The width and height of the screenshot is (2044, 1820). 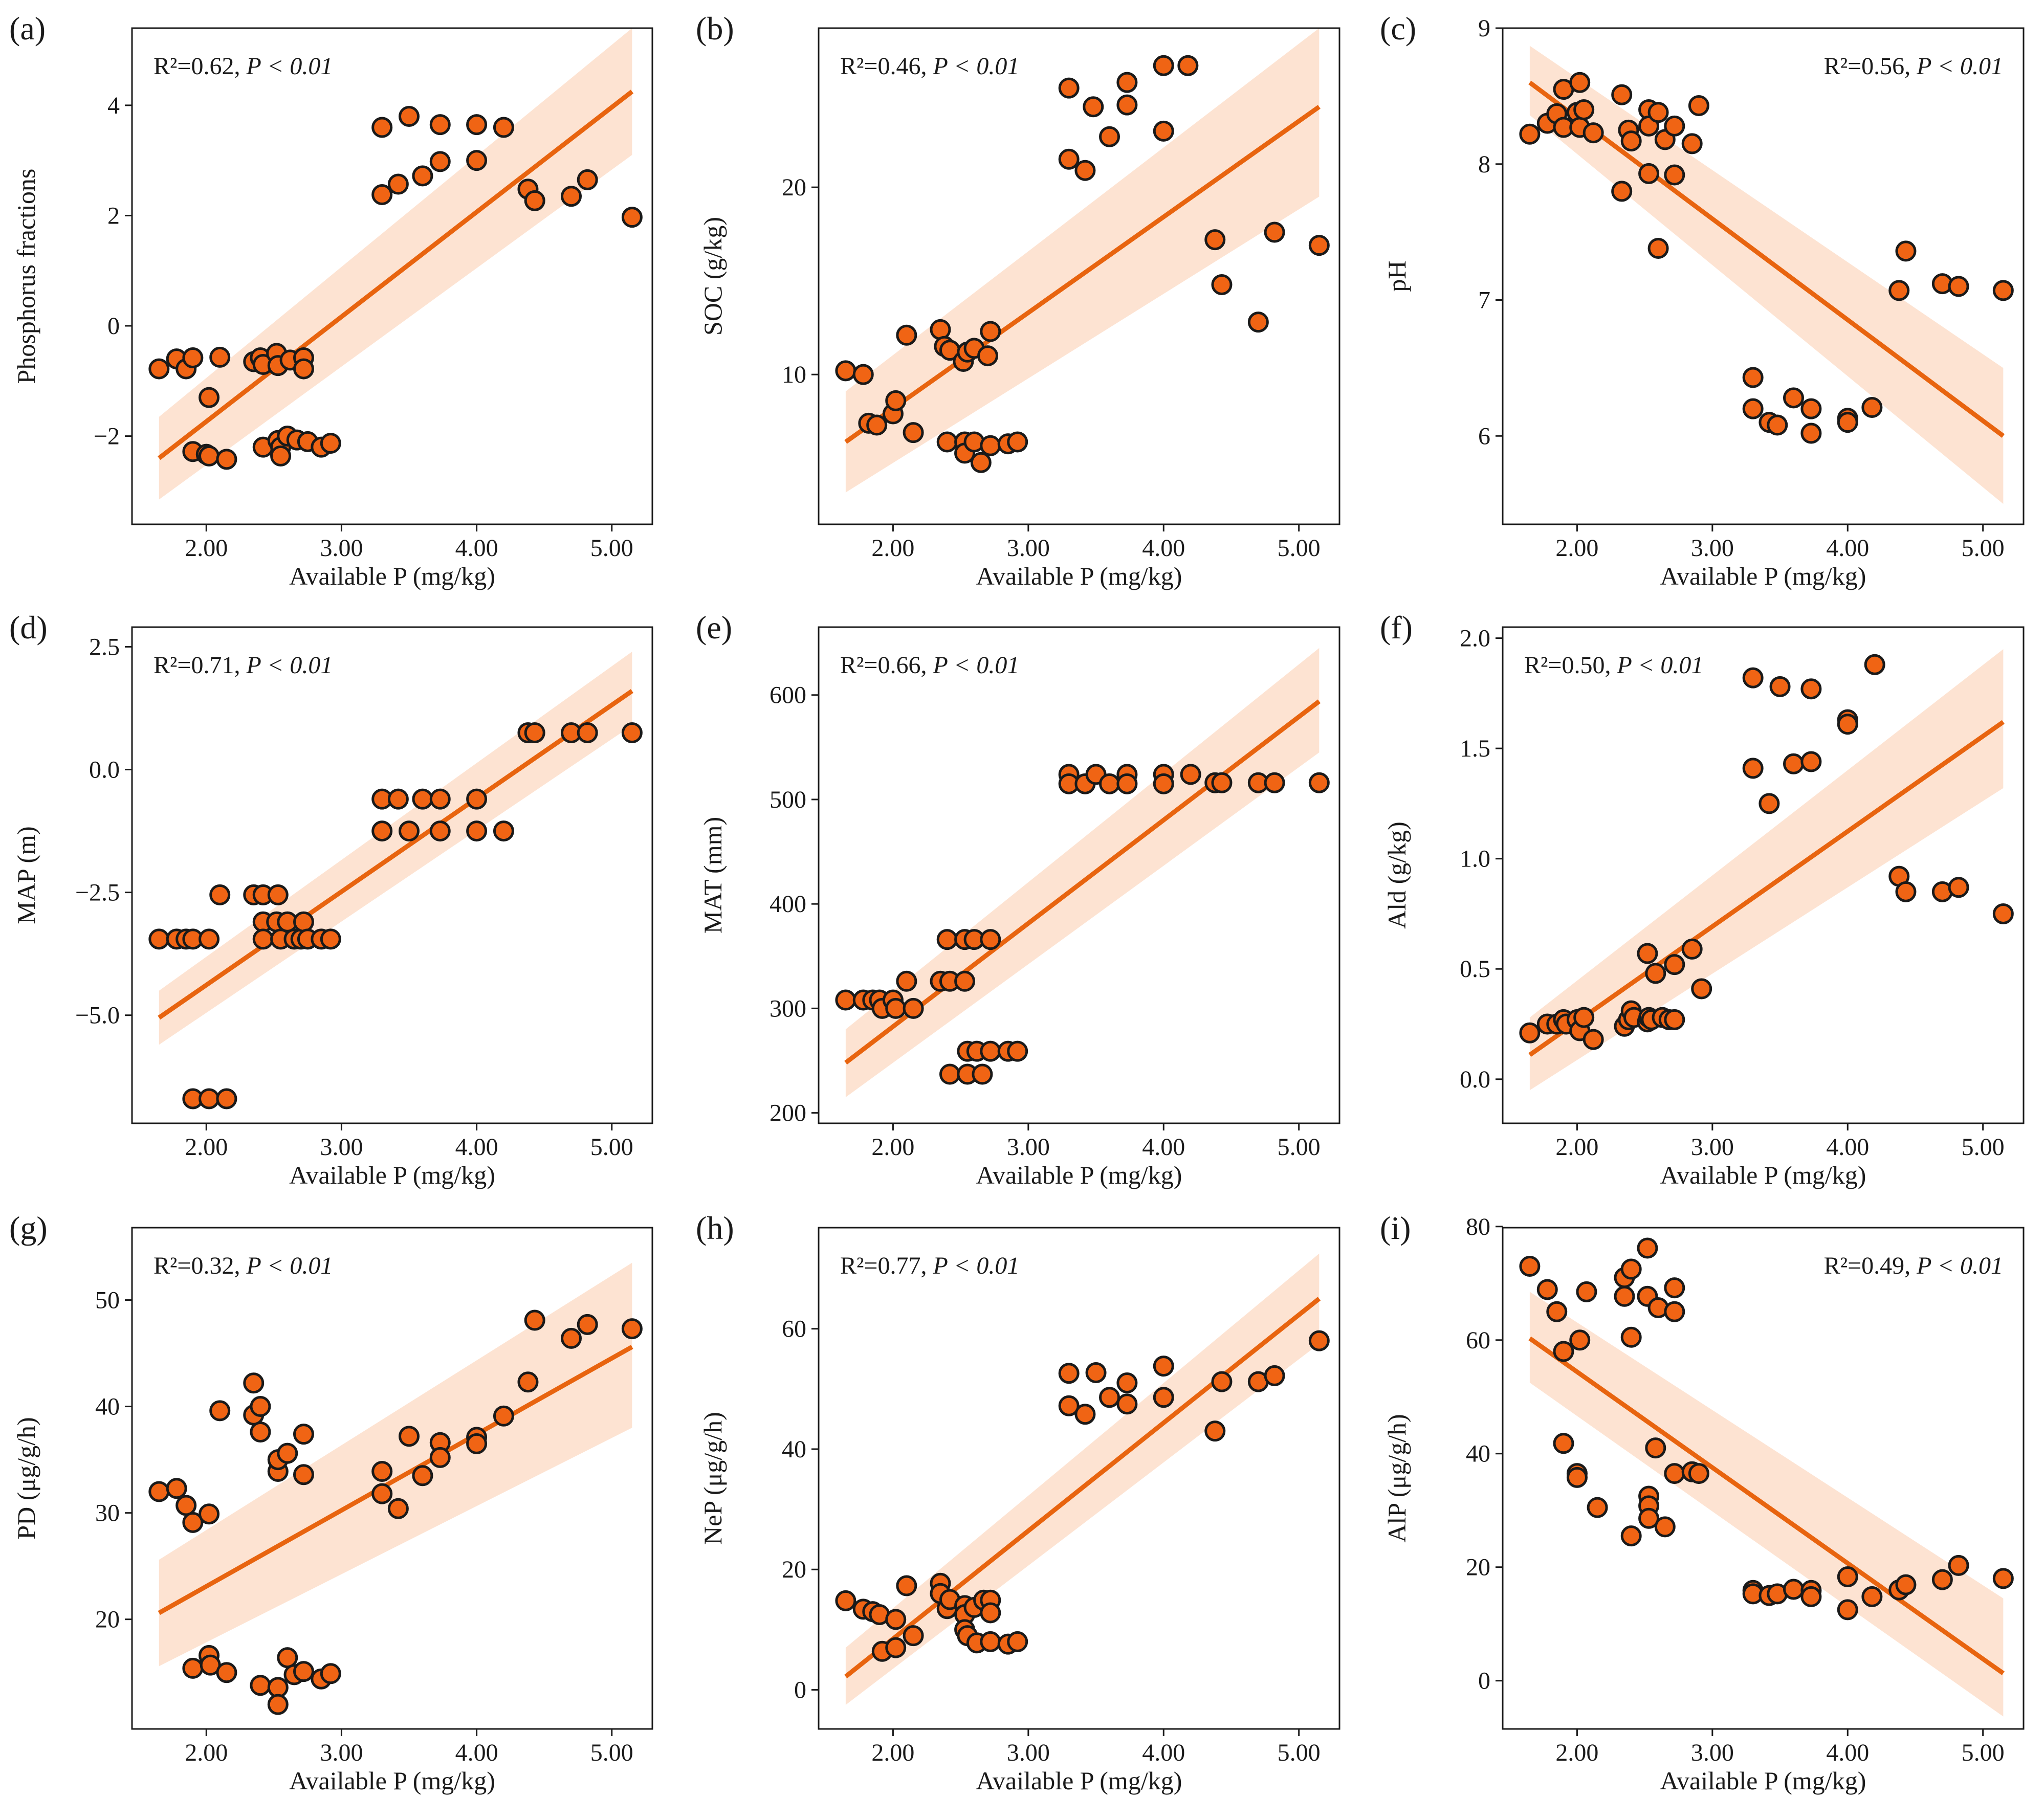 I want to click on panel-label: (e), so click(x=714, y=627).